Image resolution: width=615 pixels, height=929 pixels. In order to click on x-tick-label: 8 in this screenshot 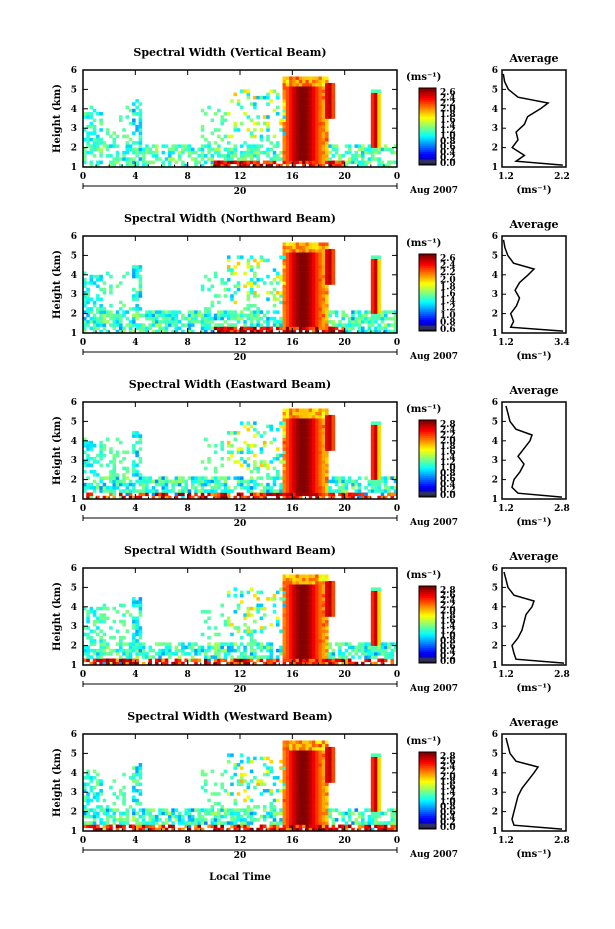, I will do `click(188, 343)`.